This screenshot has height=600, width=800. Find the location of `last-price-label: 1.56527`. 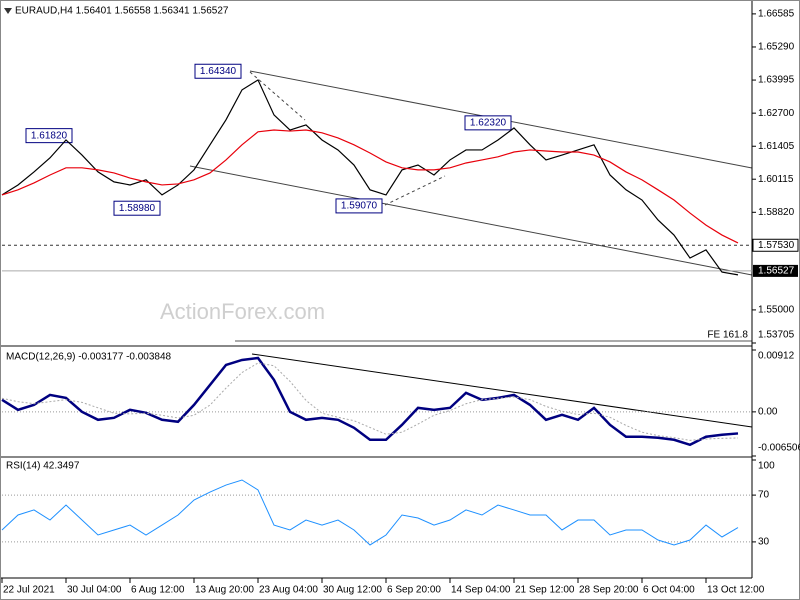

last-price-label: 1.56527 is located at coordinates (776, 271).